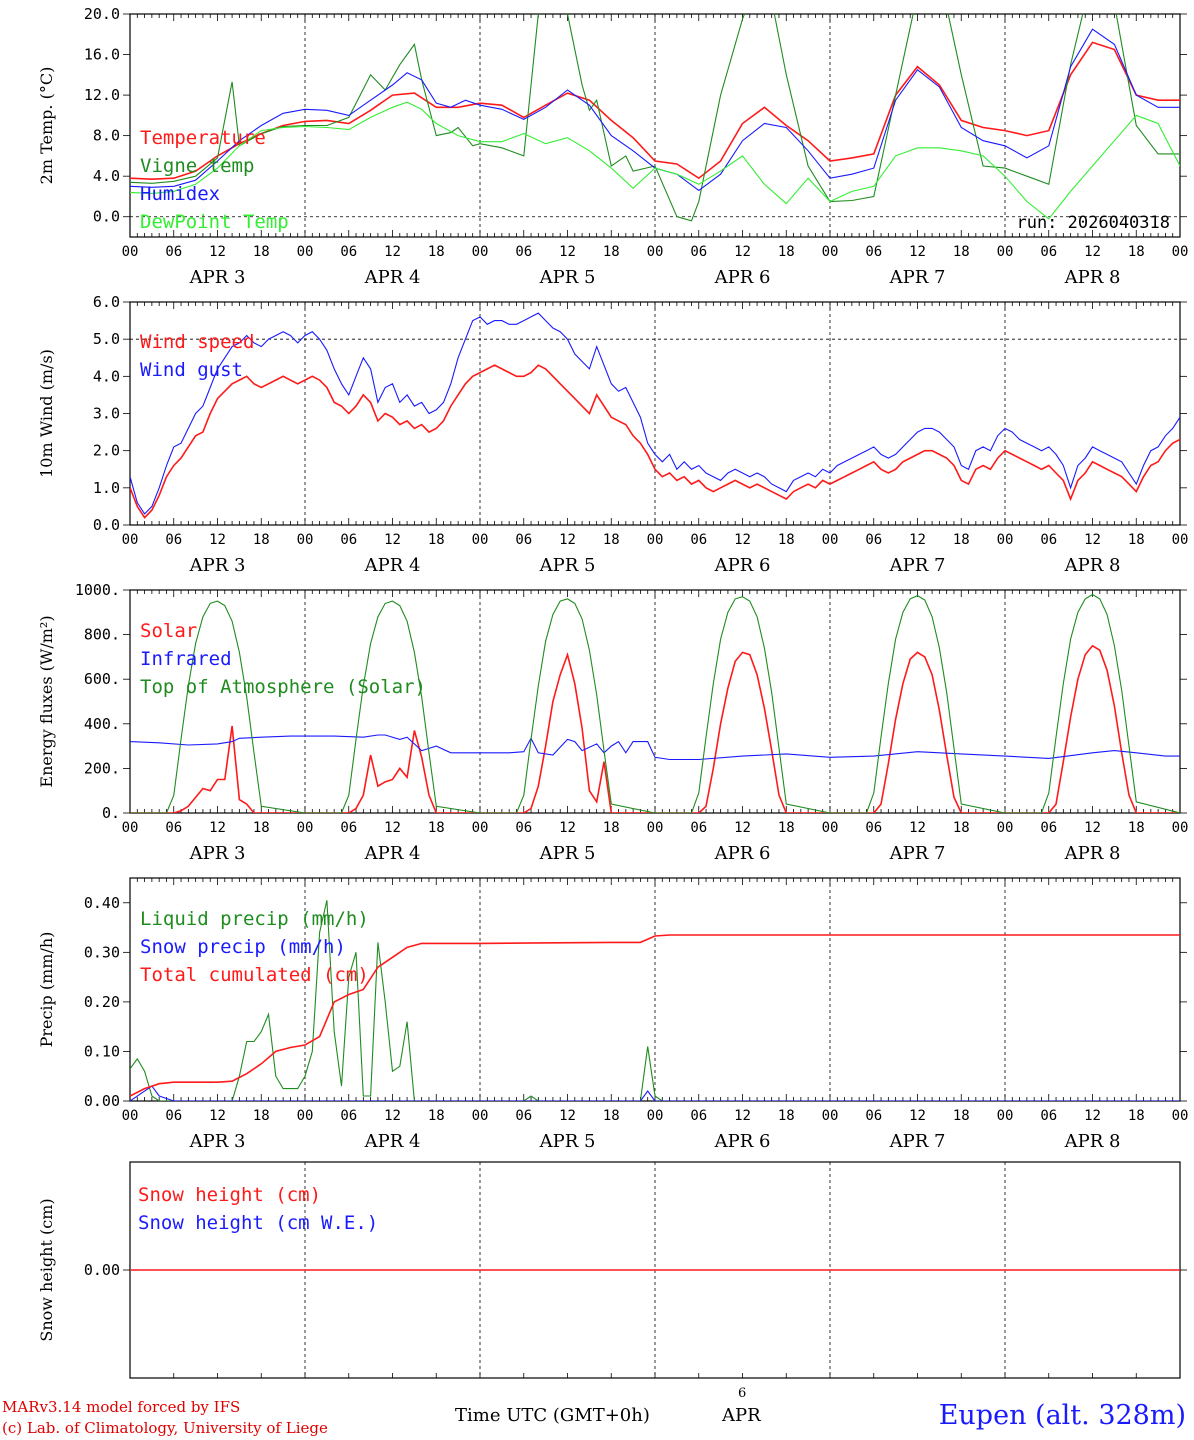 The height and width of the screenshot is (1440, 1194). Describe the element at coordinates (741, 1415) in the screenshot. I see `center-month-label: APR` at that location.